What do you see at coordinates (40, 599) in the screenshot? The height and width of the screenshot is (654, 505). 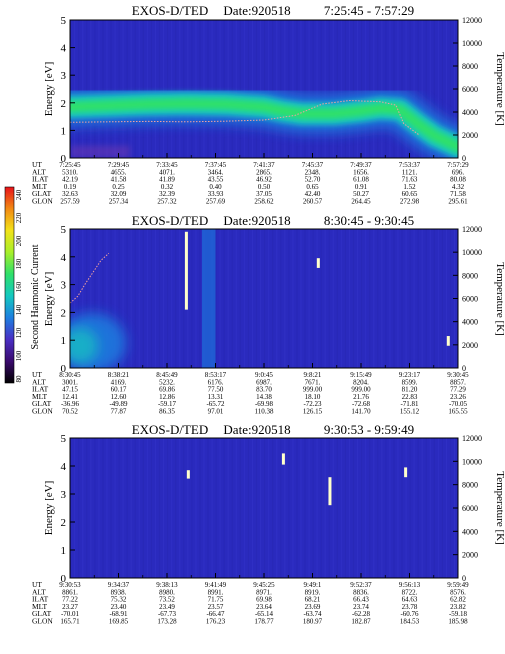 I see `row-label: ILAT` at bounding box center [40, 599].